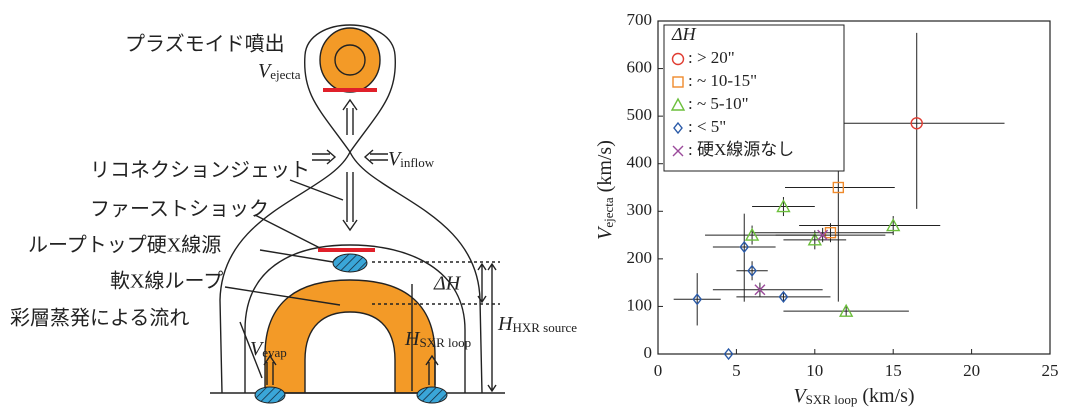  I want to click on plasmoid-loop, so click(350, 88).